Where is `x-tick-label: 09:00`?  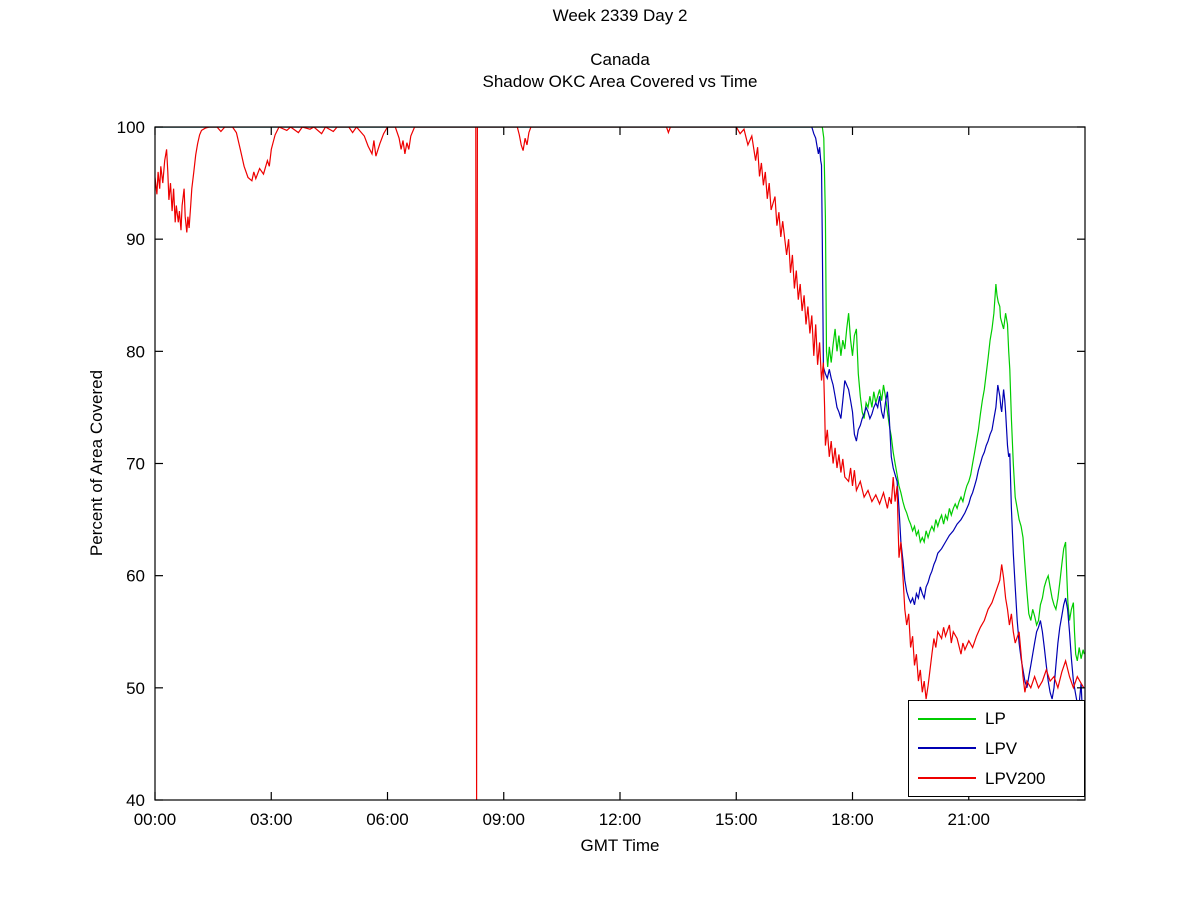
x-tick-label: 09:00 is located at coordinates (503, 819).